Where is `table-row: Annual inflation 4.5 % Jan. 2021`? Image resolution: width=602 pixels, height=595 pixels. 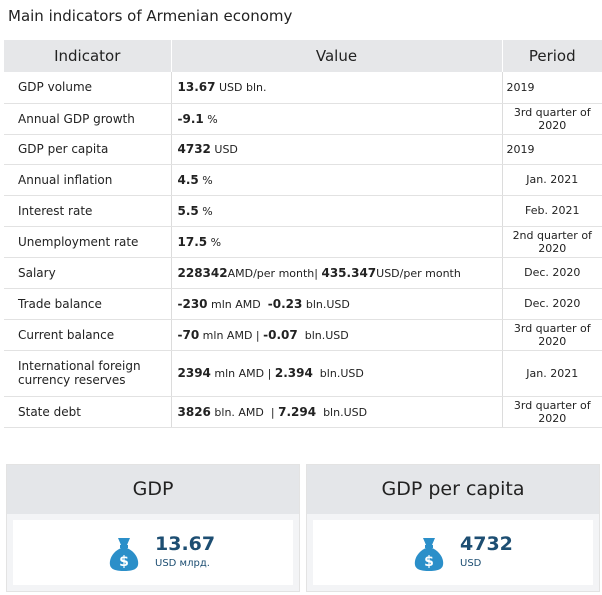
table-row: Annual inflation 4.5 % Jan. 2021 is located at coordinates (303, 180).